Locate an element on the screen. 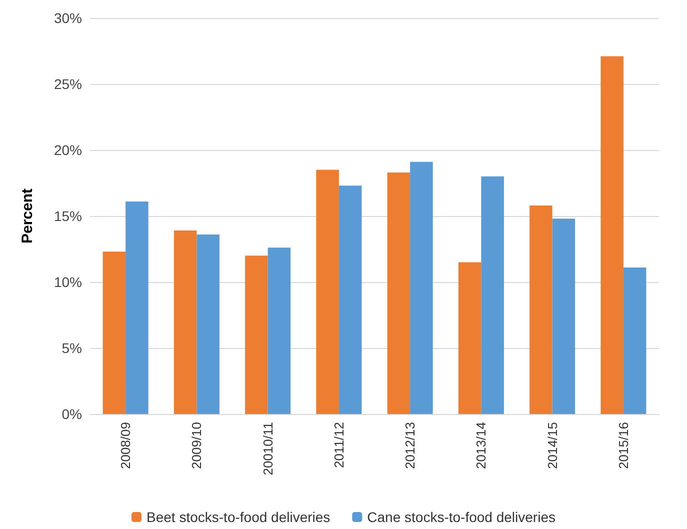  legend-label: Beet stocks-to-food deliveries is located at coordinates (238, 517).